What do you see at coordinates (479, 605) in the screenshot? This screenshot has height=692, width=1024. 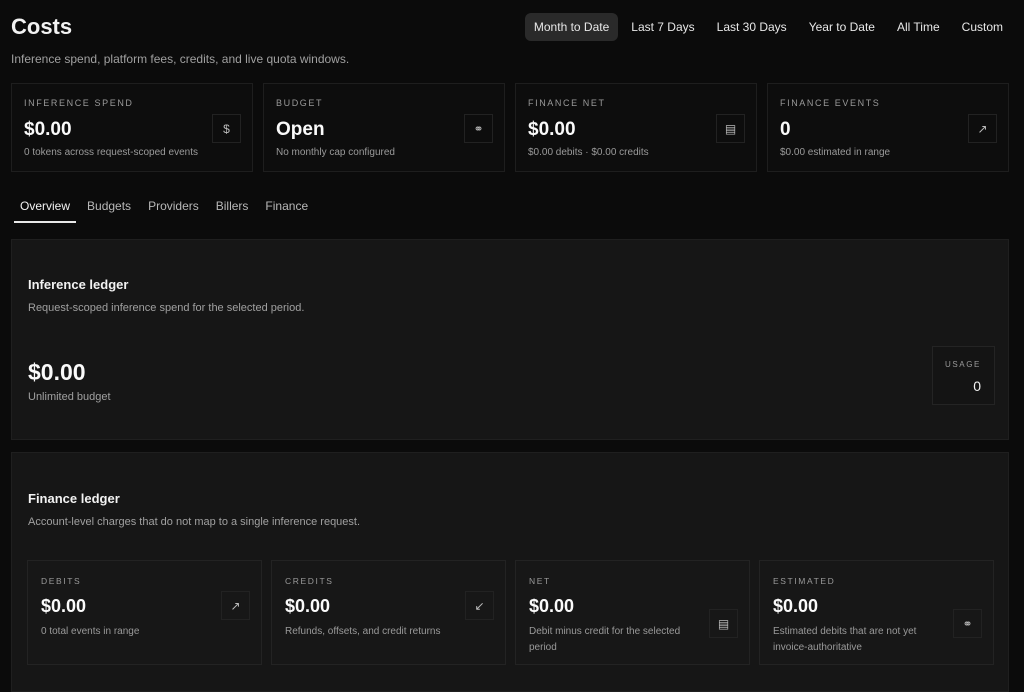 I see `arrow-down-left-icon: ↙` at bounding box center [479, 605].